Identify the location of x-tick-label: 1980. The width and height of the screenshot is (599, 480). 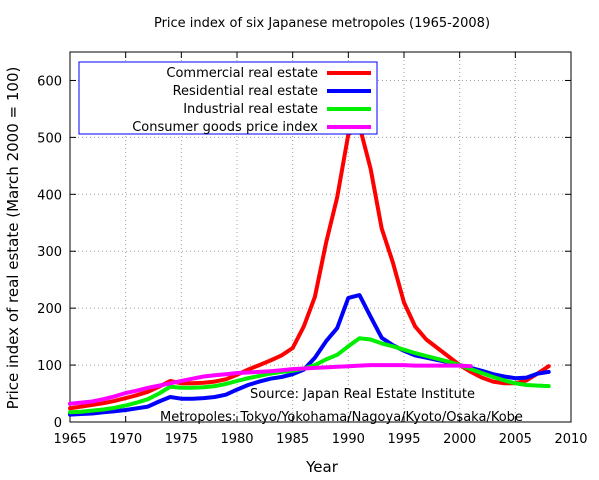
(236, 439).